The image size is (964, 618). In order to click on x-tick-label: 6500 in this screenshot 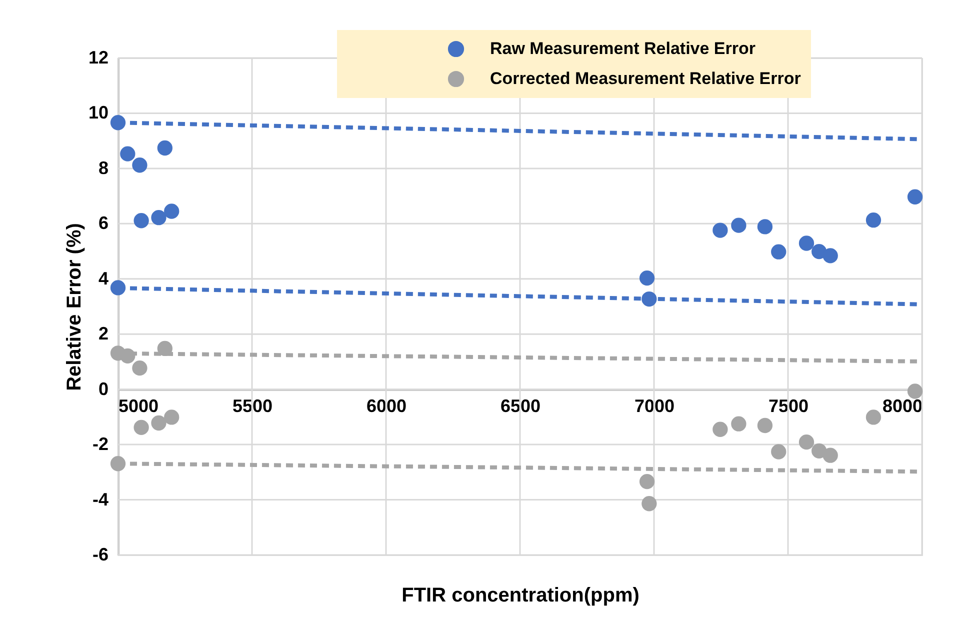, I will do `click(520, 406)`.